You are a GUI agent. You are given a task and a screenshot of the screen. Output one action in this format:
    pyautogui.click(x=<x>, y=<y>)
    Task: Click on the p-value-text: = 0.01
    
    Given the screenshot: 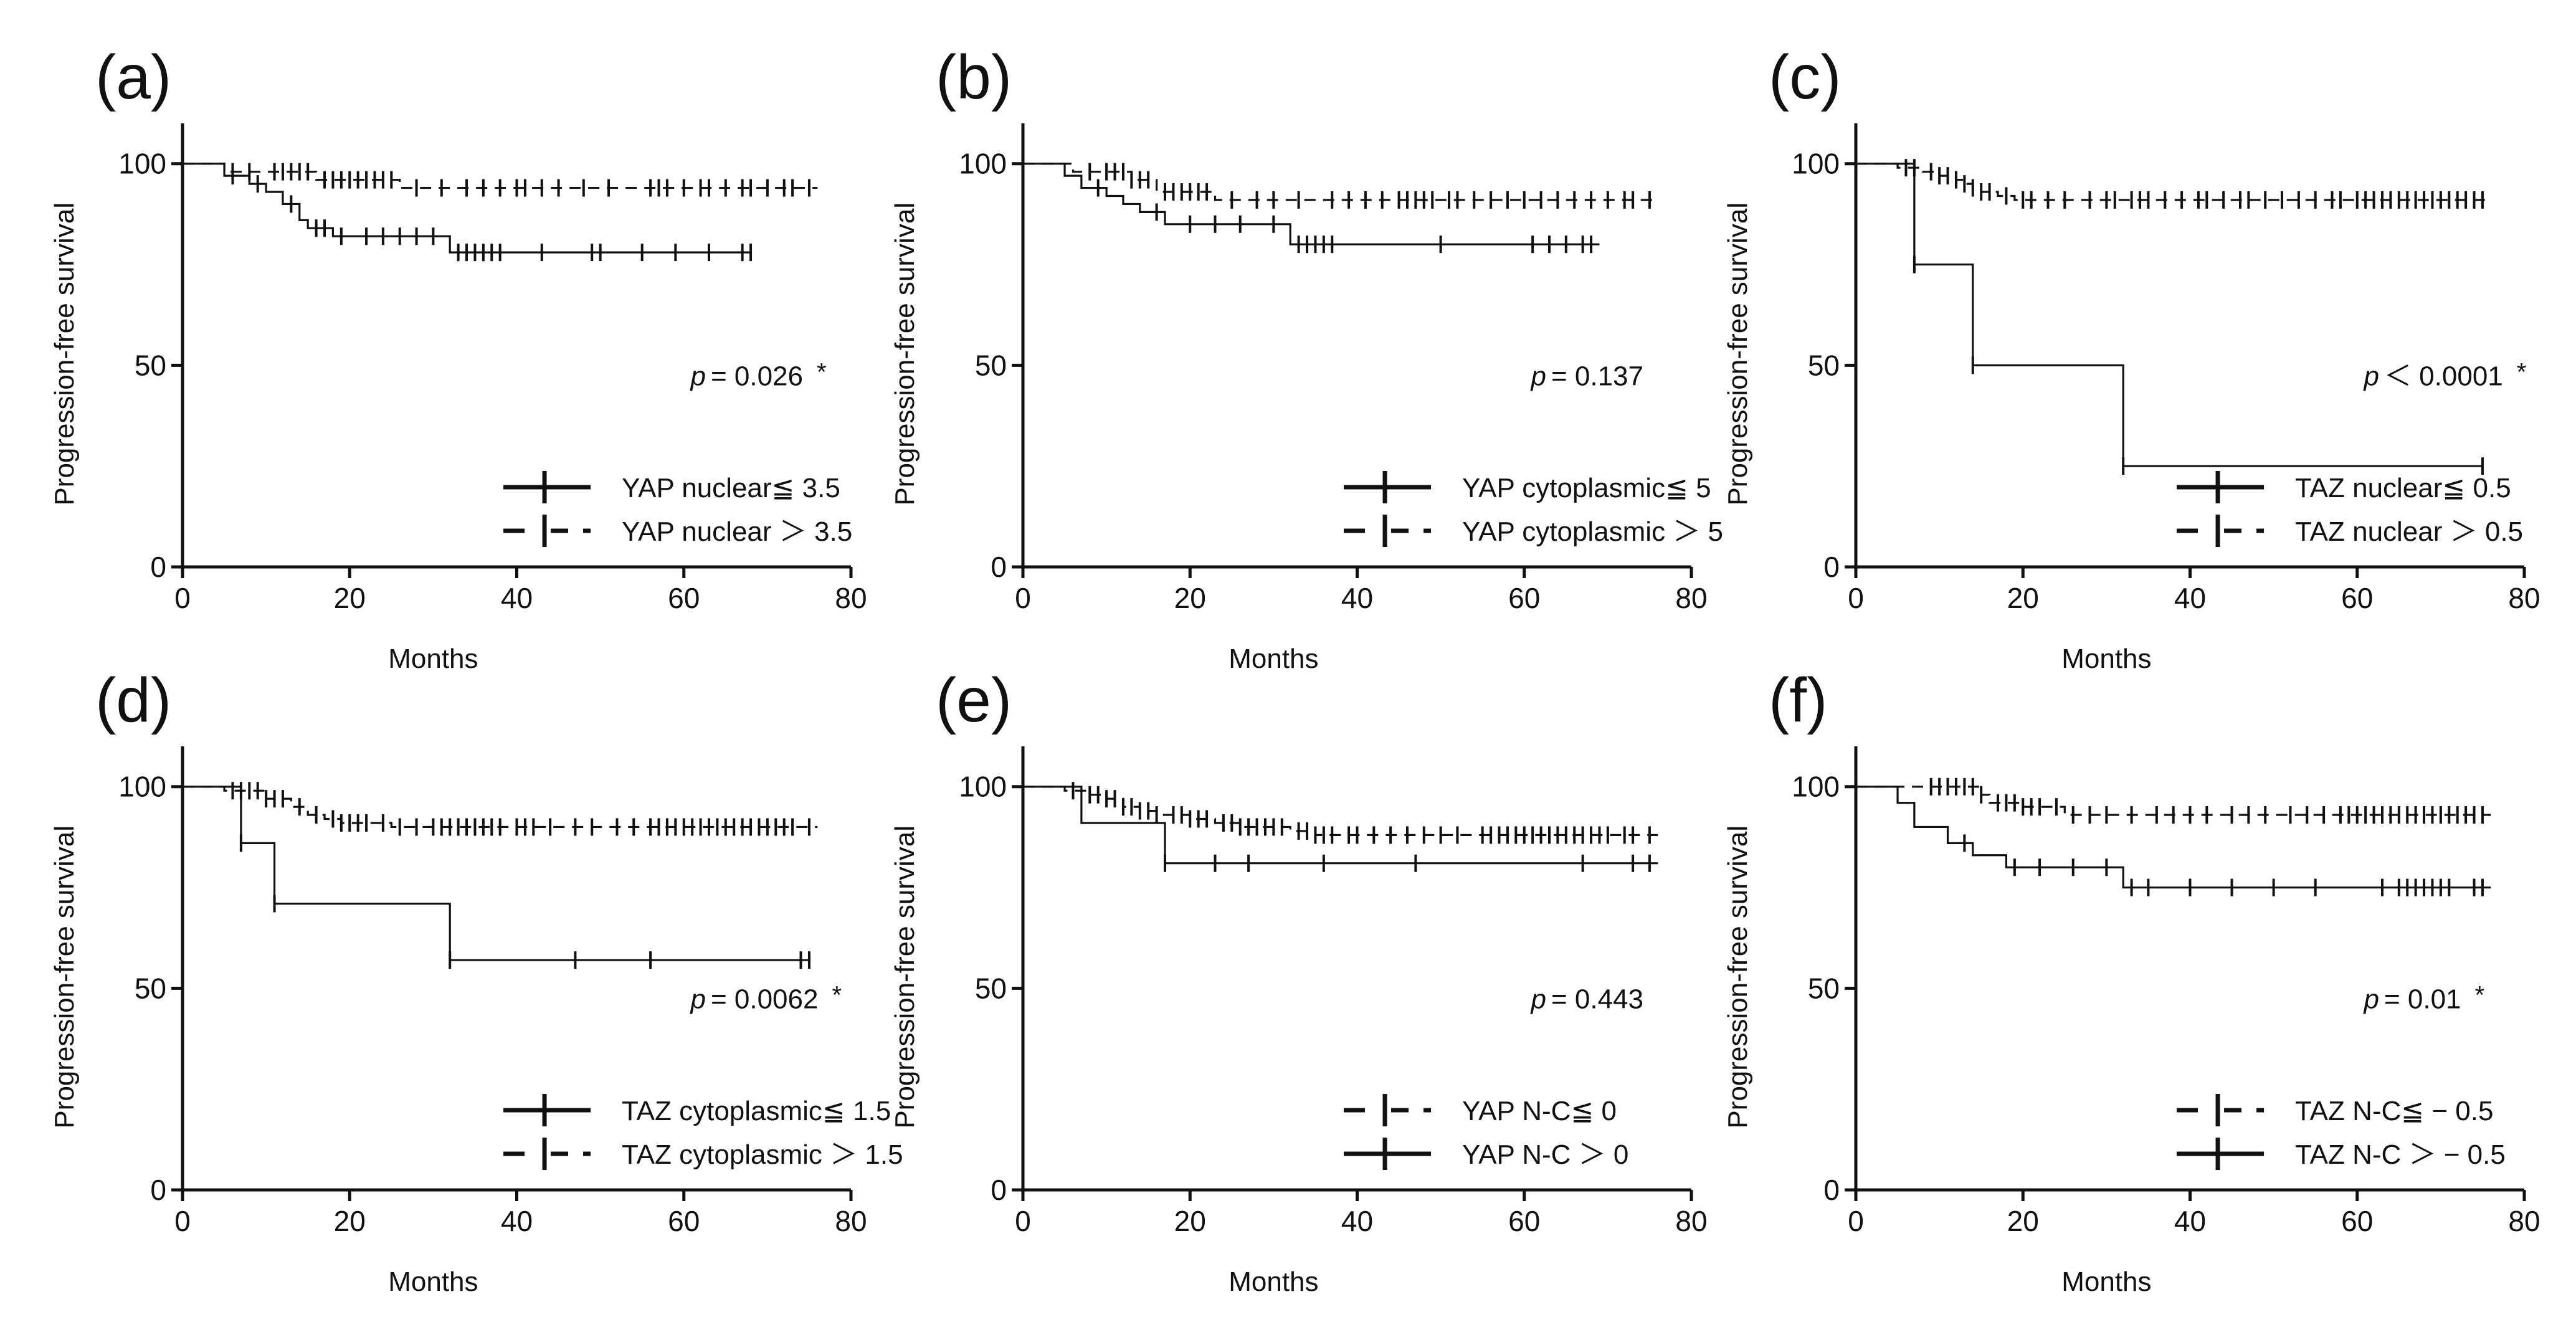 What is the action you would take?
    pyautogui.click(x=2422, y=999)
    